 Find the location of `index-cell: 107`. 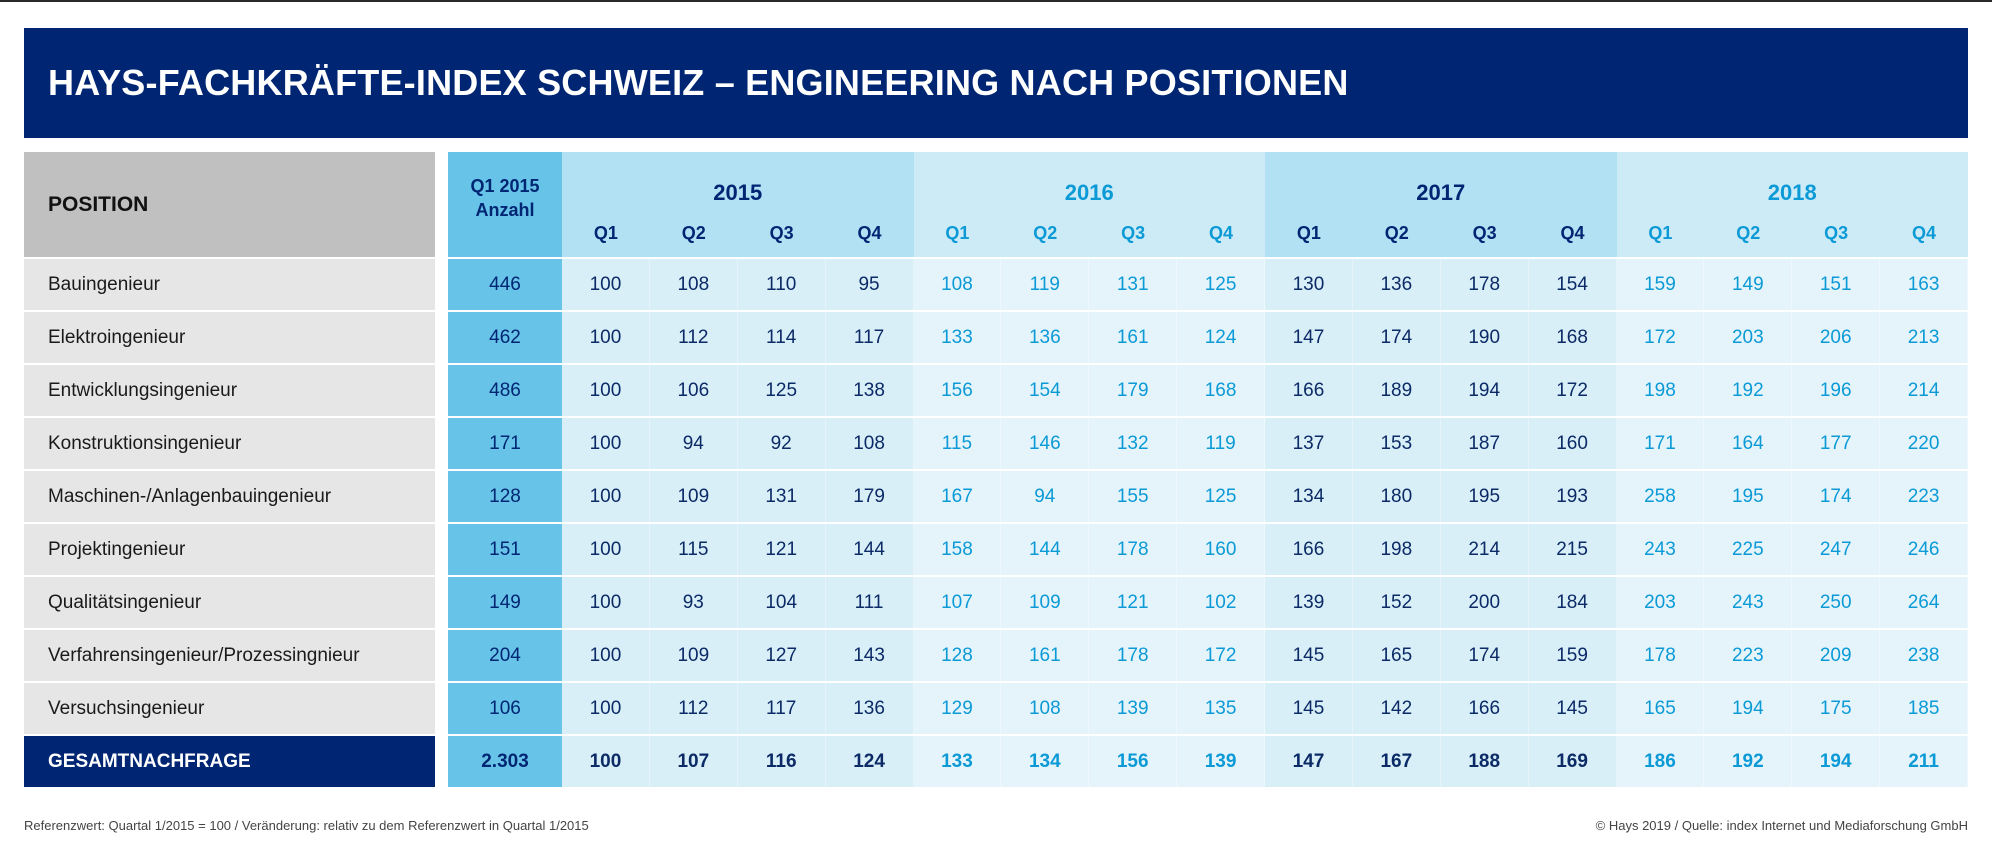

index-cell: 107 is located at coordinates (693, 761).